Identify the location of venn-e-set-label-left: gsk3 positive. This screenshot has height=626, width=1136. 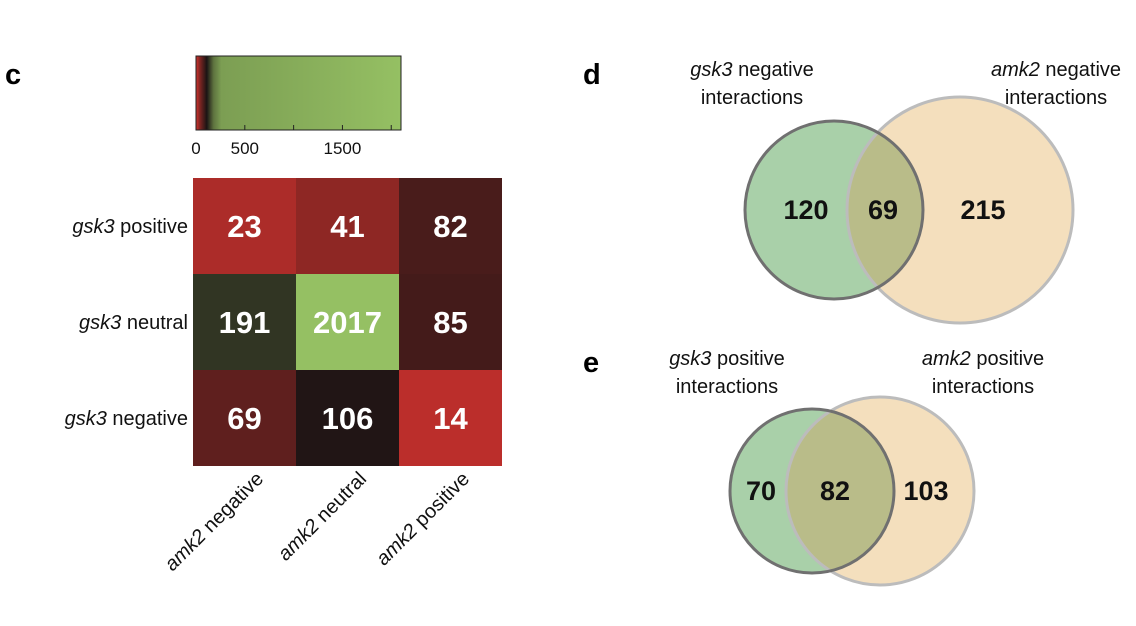
(727, 359).